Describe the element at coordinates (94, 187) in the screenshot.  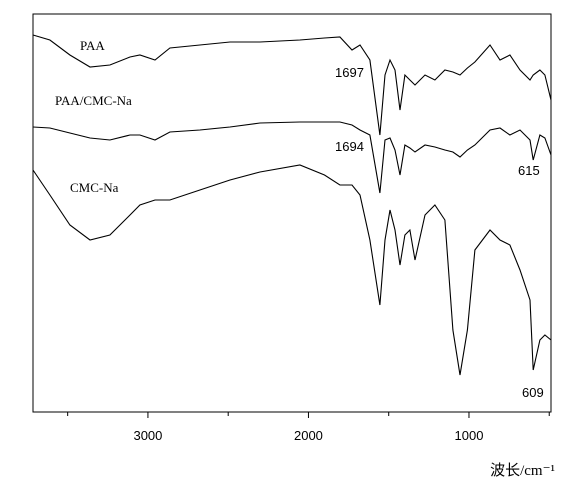
I see `series-label: CMC-Na` at that location.